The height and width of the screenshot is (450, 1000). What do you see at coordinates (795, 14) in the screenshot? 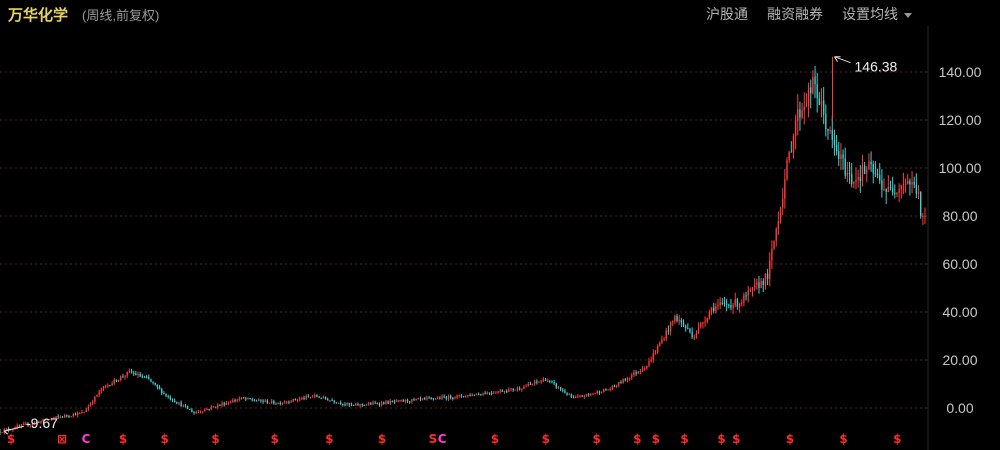
I see `margin-trading-button: 融资融券` at bounding box center [795, 14].